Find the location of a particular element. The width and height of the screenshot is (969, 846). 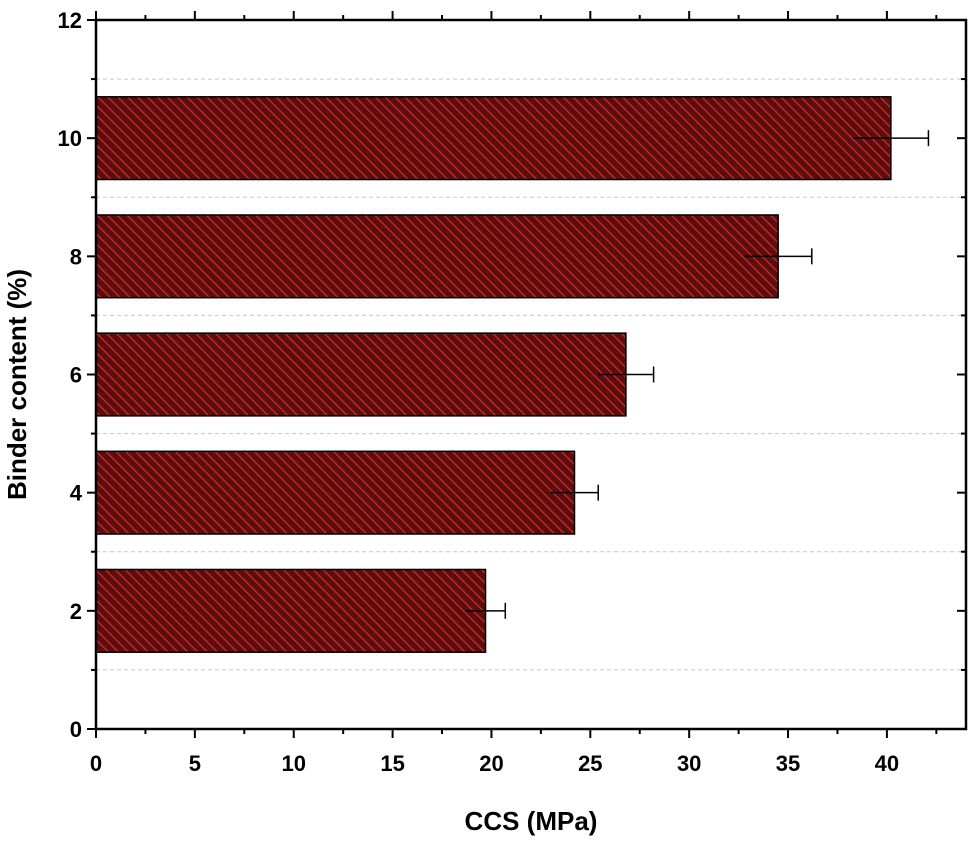

y-tick-label: 6 is located at coordinates (76, 375).